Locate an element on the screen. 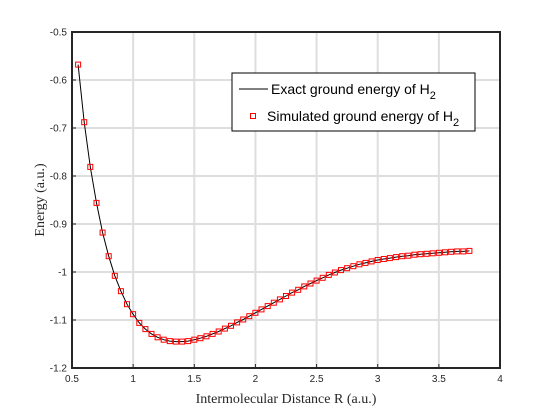 This screenshot has height=415, width=554. legend-entry-exact: Exact ground energy of H2 is located at coordinates (353, 91).